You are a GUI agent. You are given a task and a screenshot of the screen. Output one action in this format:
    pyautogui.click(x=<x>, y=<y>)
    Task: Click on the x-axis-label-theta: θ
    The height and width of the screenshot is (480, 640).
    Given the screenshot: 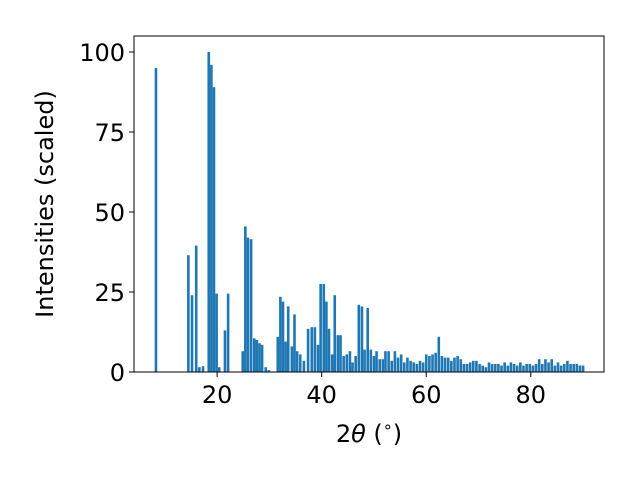 What is the action you would take?
    pyautogui.click(x=358, y=434)
    